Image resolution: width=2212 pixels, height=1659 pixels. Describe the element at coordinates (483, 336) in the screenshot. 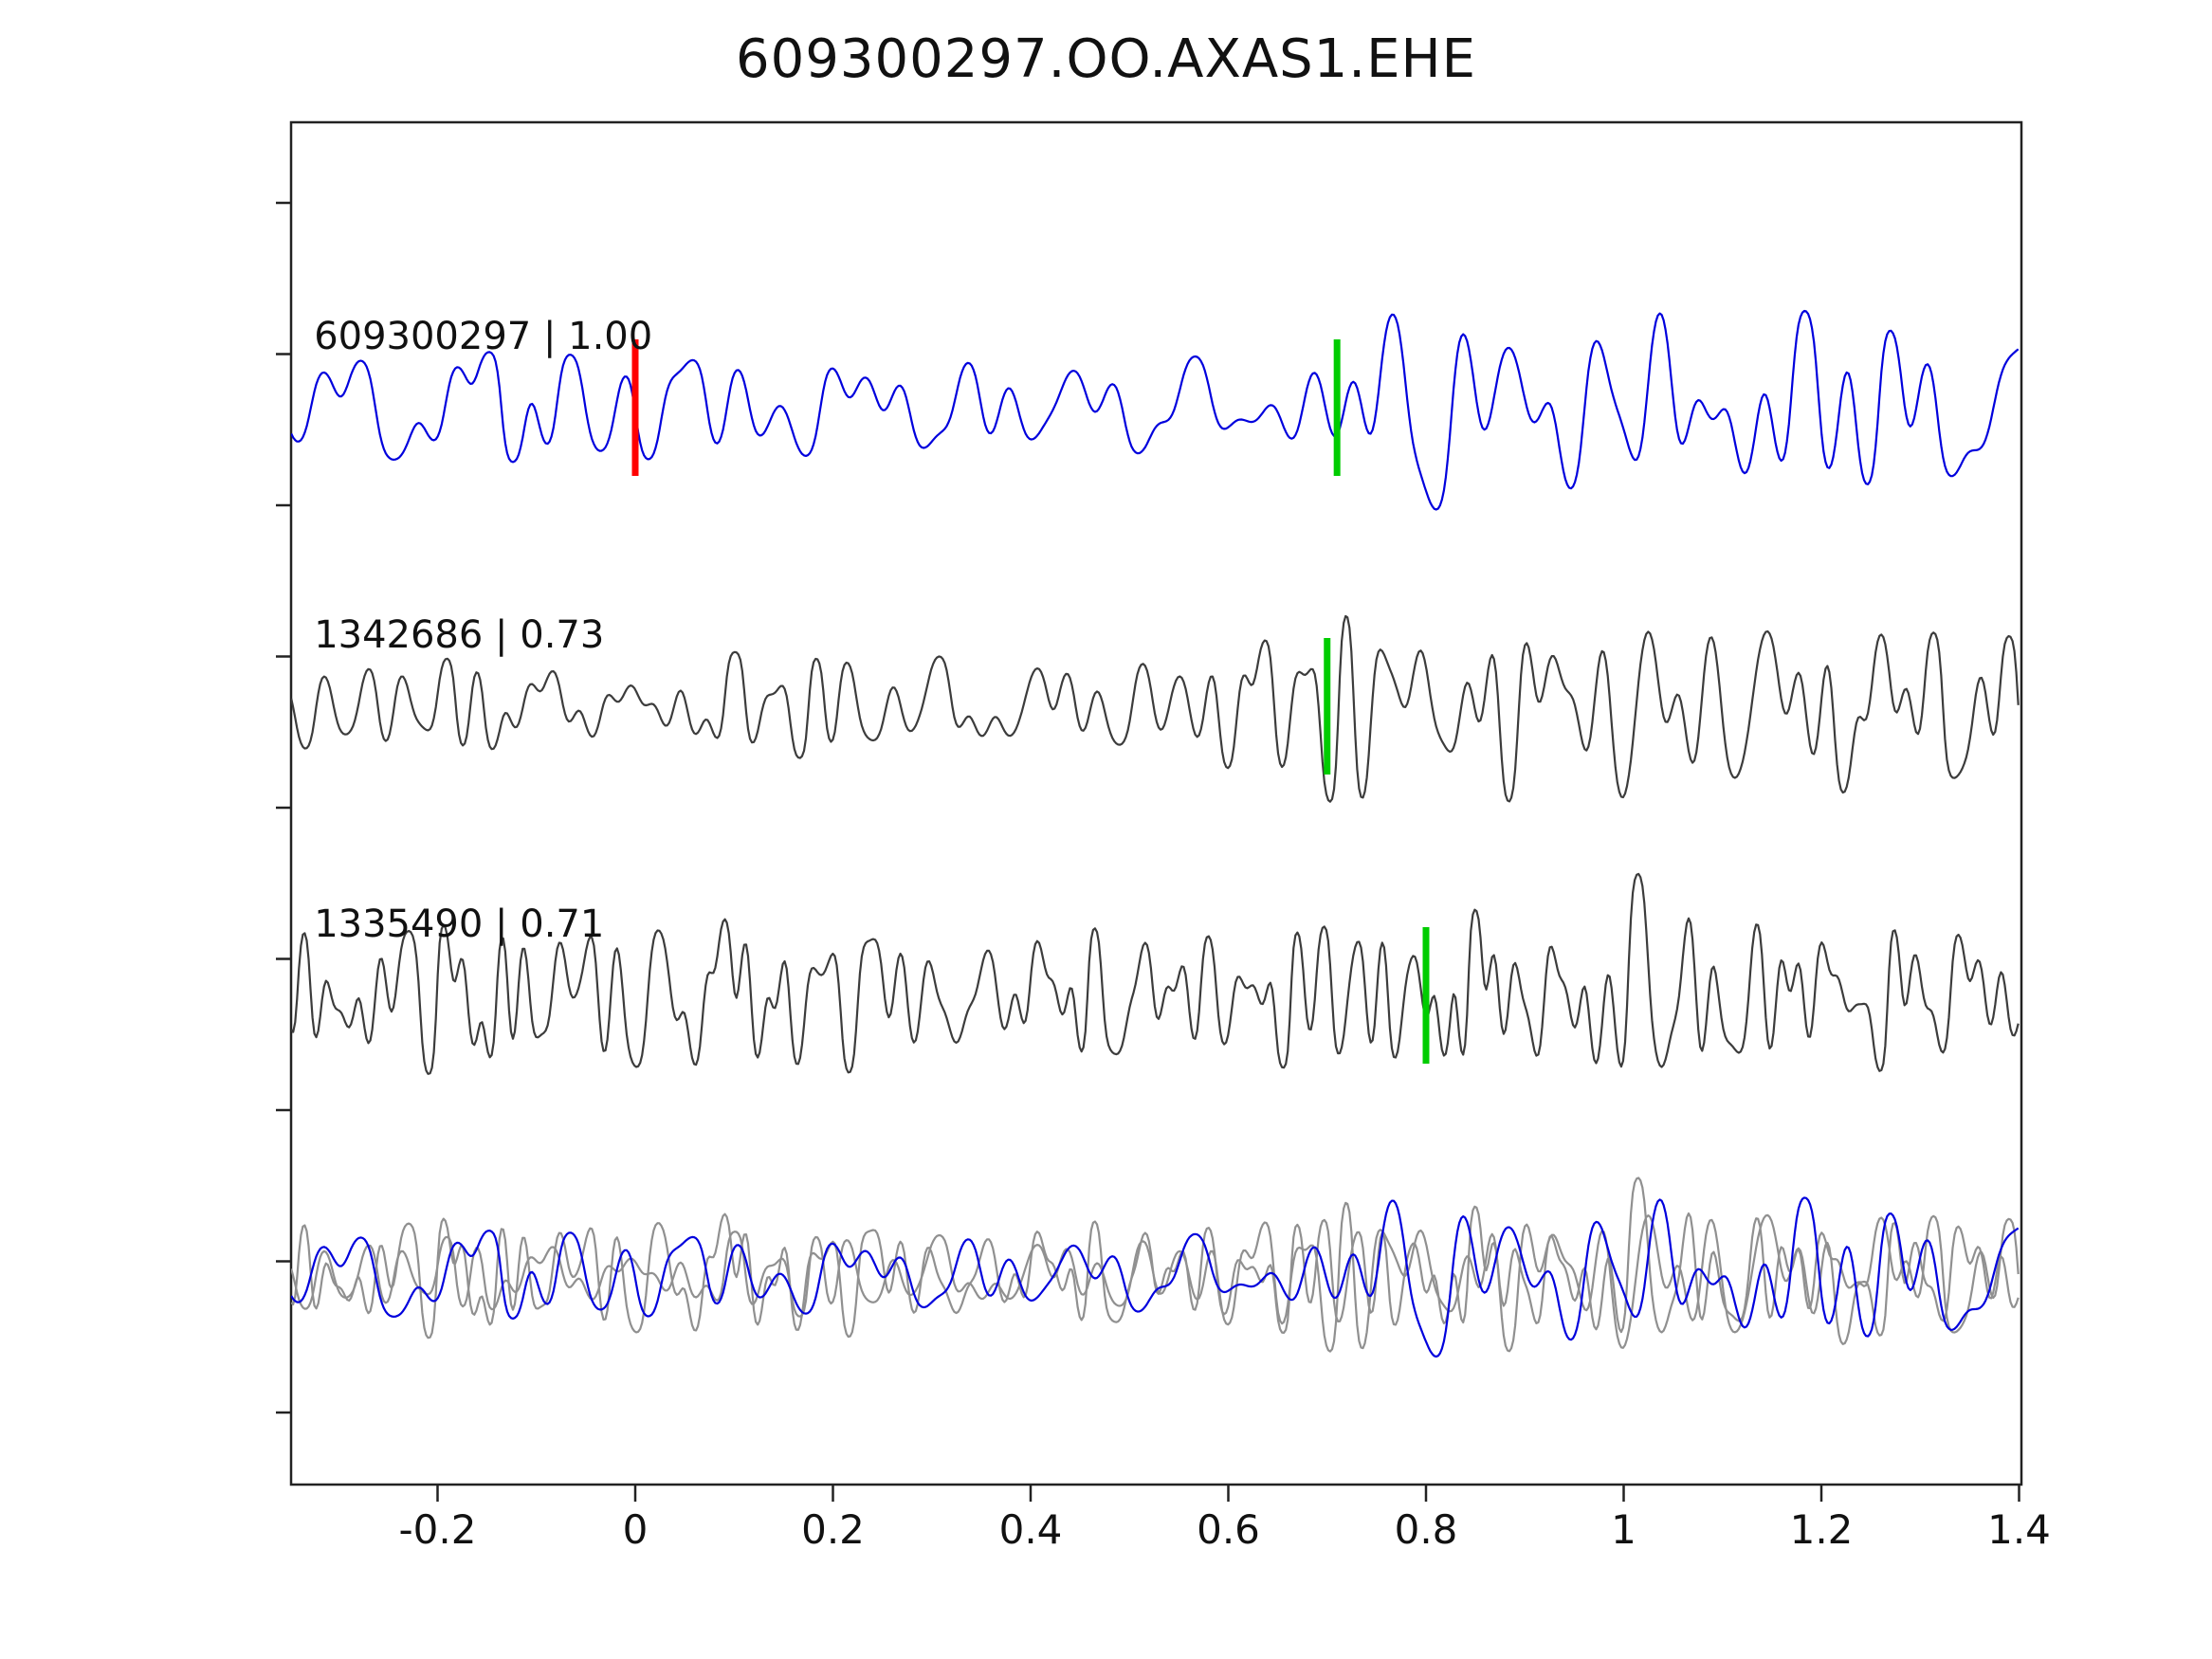

I see `trace-label-609300297: 609300297 | 1.00` at that location.